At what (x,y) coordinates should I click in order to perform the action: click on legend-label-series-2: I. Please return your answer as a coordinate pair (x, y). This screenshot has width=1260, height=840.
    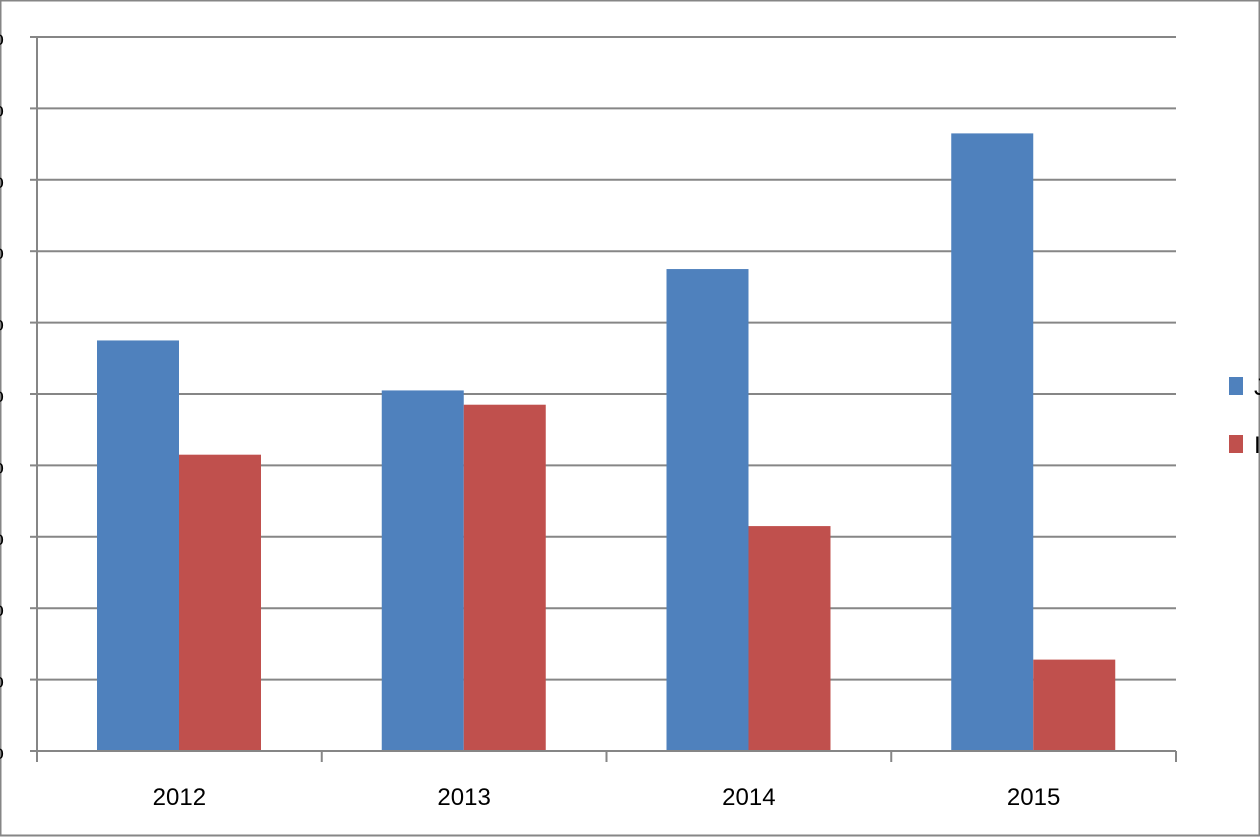
    Looking at the image, I should click on (1257, 445).